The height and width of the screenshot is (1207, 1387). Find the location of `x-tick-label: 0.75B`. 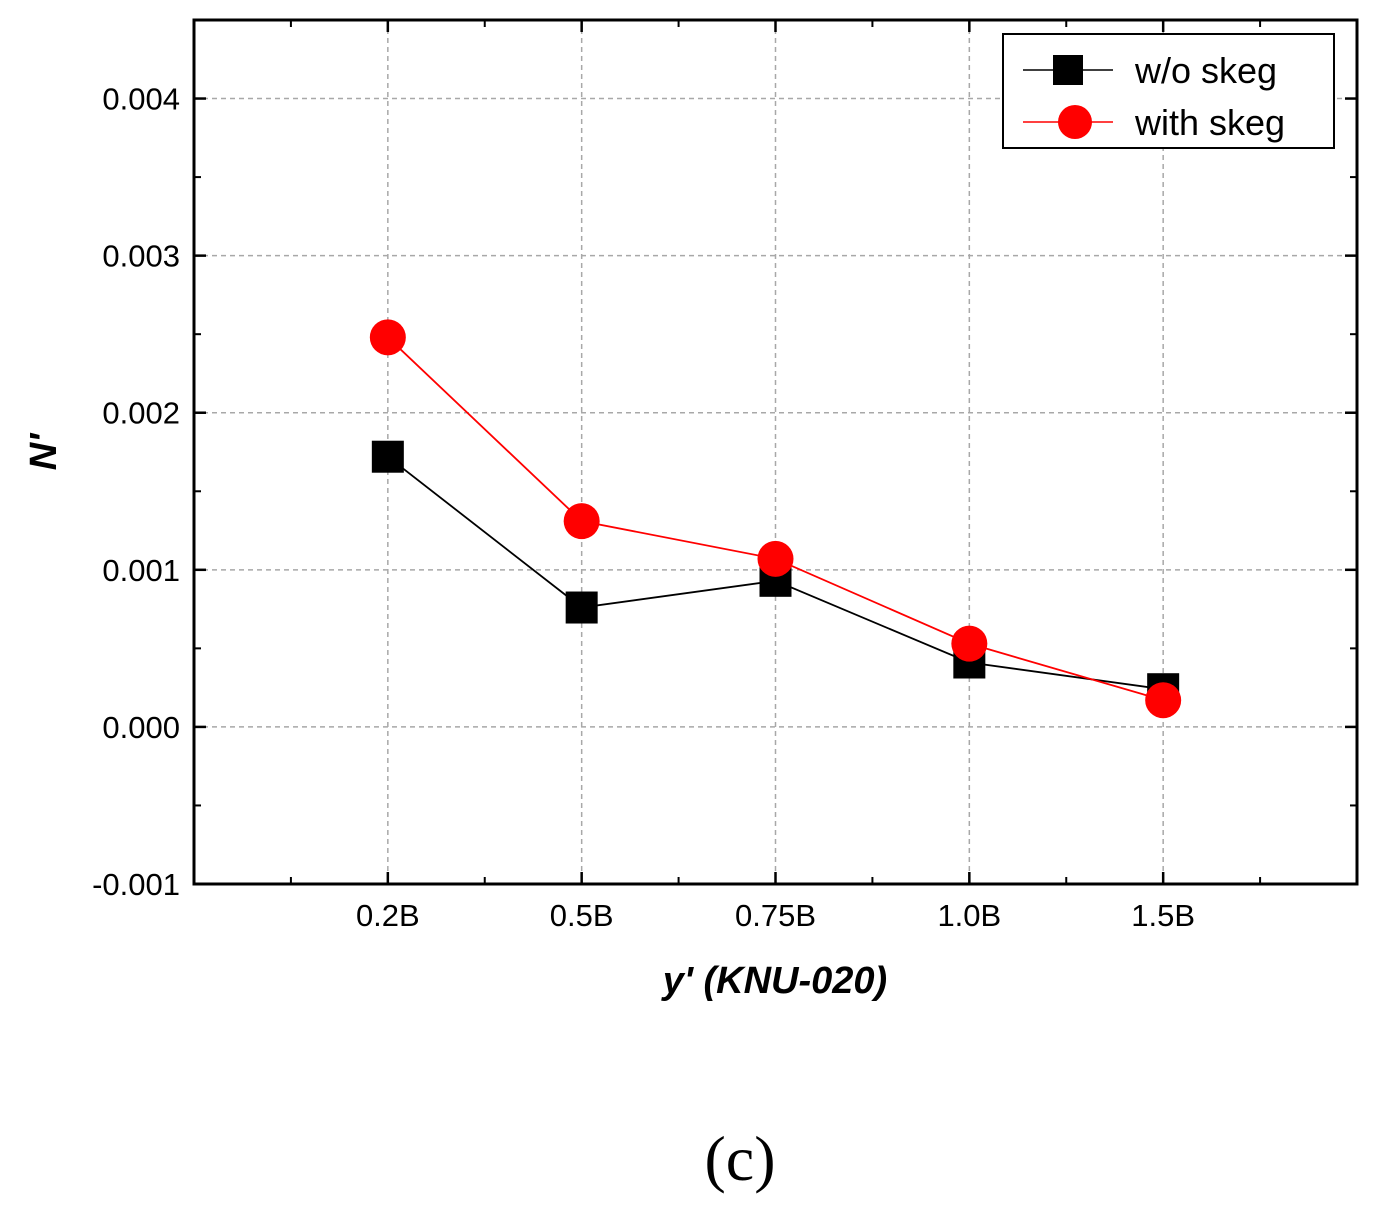

x-tick-label: 0.75B is located at coordinates (775, 915).